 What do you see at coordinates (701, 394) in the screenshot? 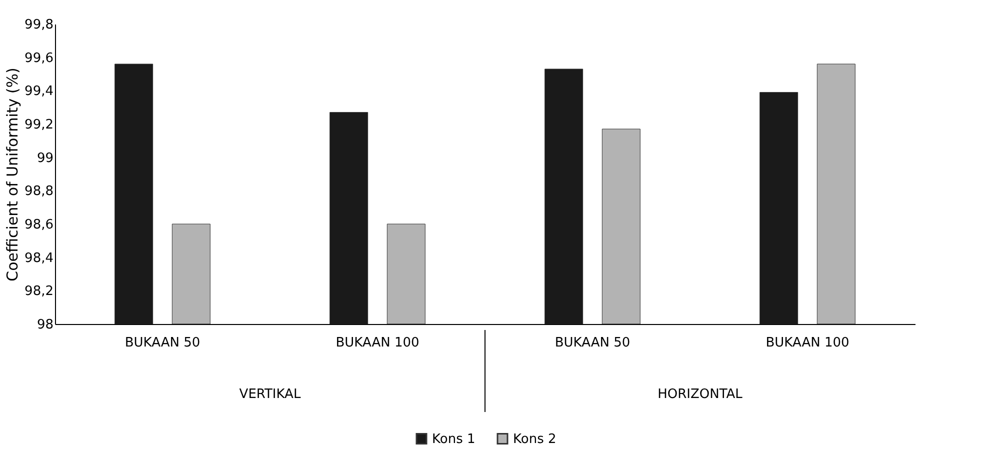
I see `text: HORIZONTAL` at bounding box center [701, 394].